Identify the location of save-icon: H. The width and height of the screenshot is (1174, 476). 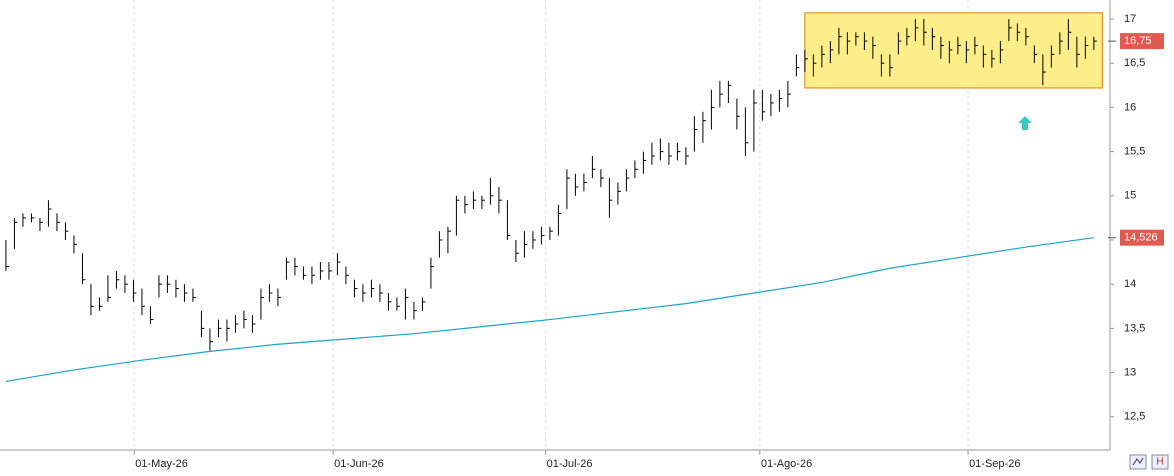
(1159, 462).